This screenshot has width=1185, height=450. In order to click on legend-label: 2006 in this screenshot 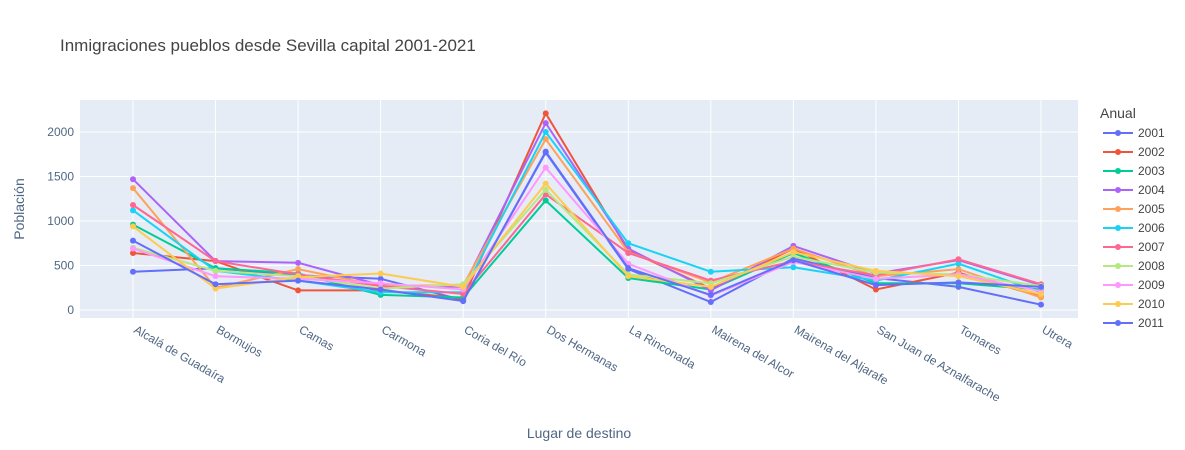, I will do `click(1151, 228)`.